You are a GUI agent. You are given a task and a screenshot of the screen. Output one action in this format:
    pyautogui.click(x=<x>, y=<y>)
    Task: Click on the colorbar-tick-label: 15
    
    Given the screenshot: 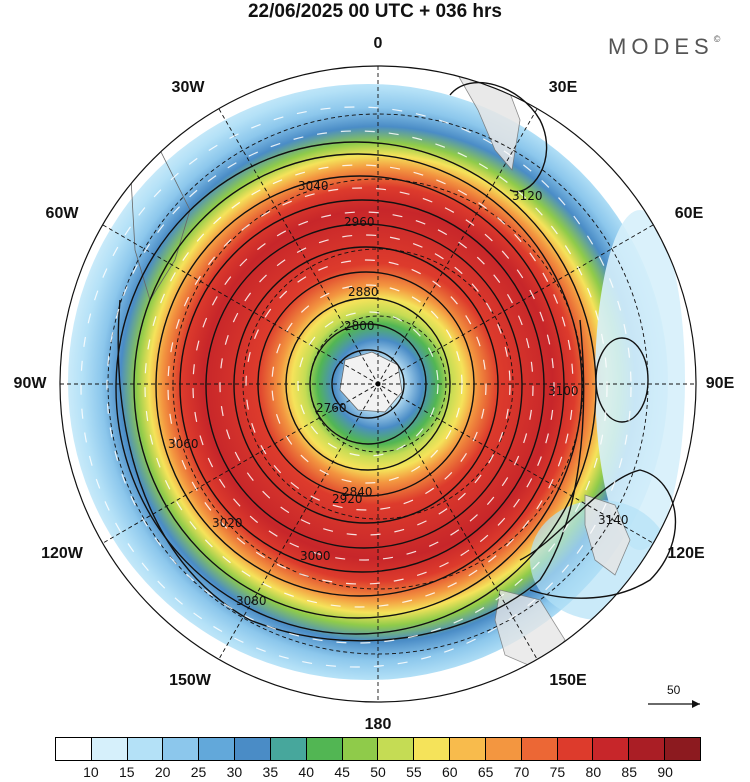 What is the action you would take?
    pyautogui.click(x=126, y=772)
    